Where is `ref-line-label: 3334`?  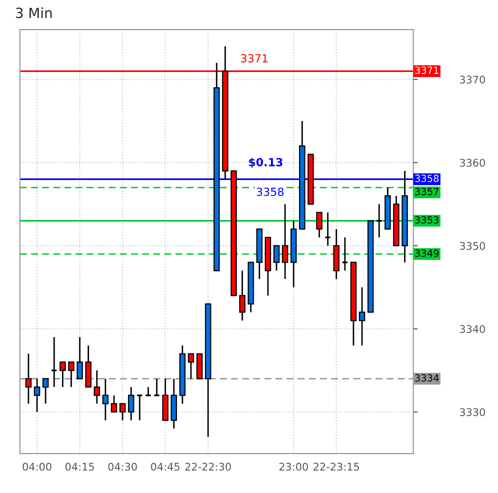
ref-line-label: 3334 is located at coordinates (427, 378).